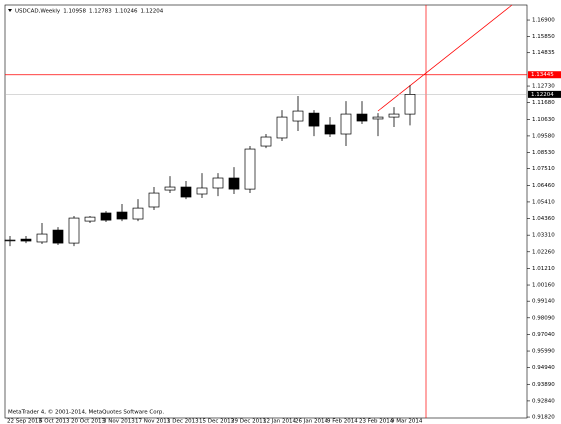 Image resolution: width=561 pixels, height=424 pixels. What do you see at coordinates (445, 58) in the screenshot?
I see `trend-line` at bounding box center [445, 58].